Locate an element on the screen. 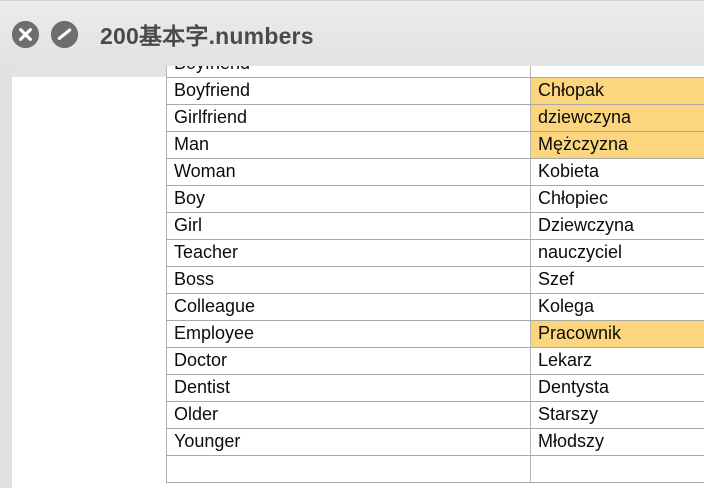 This screenshot has height=488, width=704. table-row: Woman Kobieta is located at coordinates (435, 172).